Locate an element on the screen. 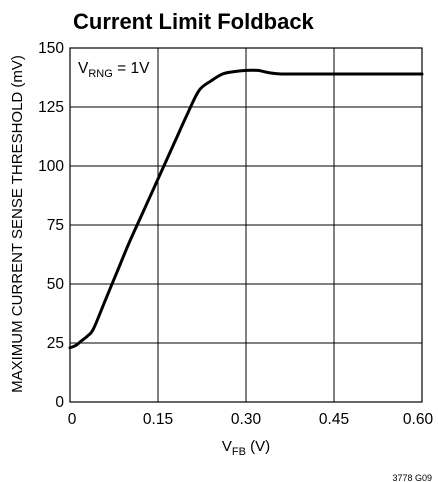 Image resolution: width=438 pixels, height=482 pixels. y-tick-label: 50 is located at coordinates (56, 284).